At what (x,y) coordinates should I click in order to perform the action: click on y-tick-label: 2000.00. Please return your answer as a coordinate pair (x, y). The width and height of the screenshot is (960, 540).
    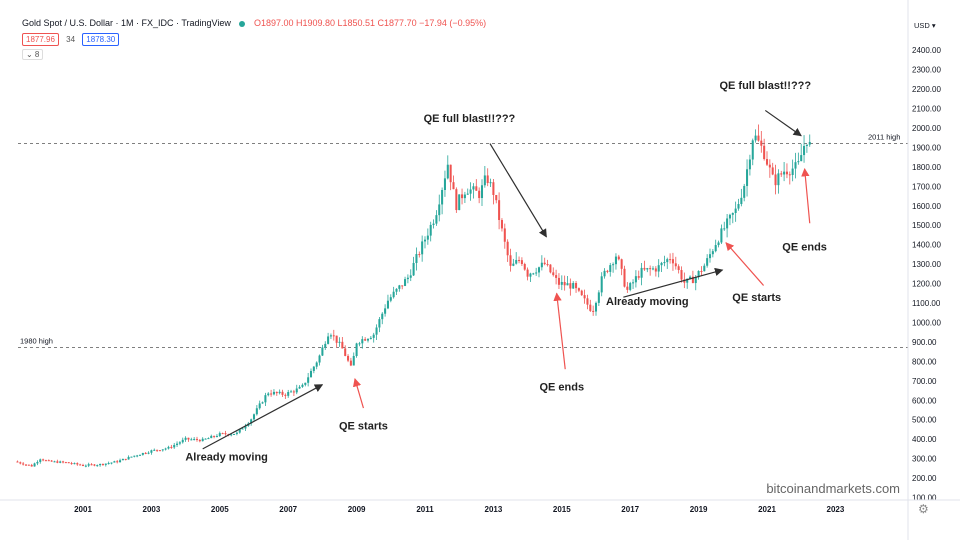
    Looking at the image, I should click on (926, 128).